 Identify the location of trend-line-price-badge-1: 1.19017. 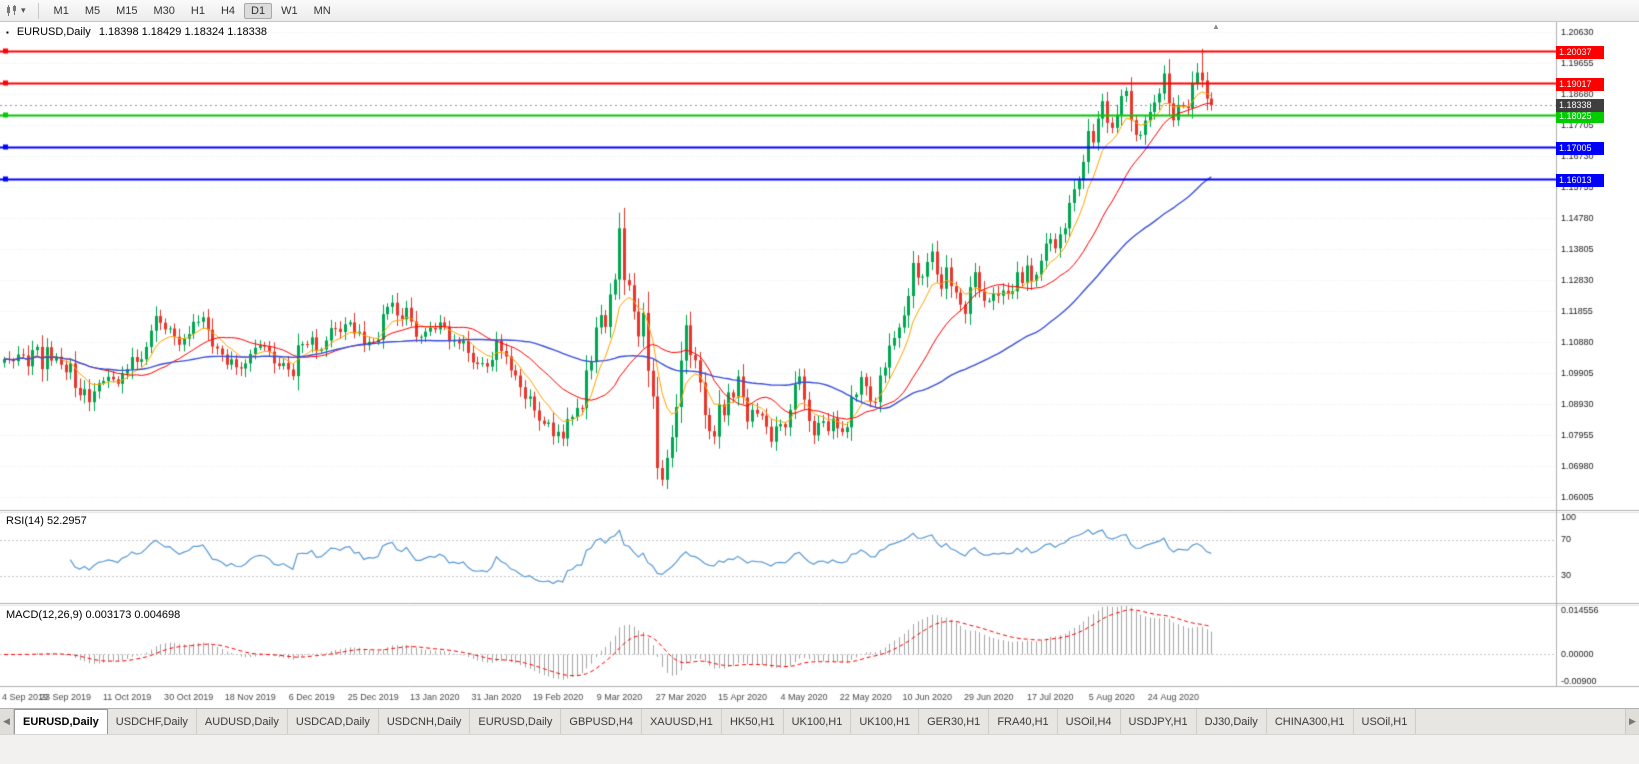
(1580, 84).